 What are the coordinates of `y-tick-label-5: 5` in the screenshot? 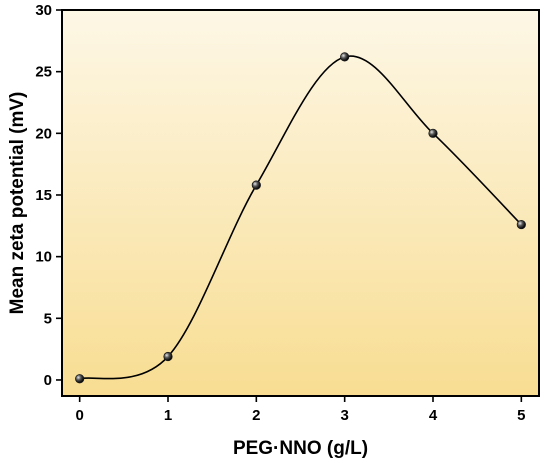 It's located at (48, 318).